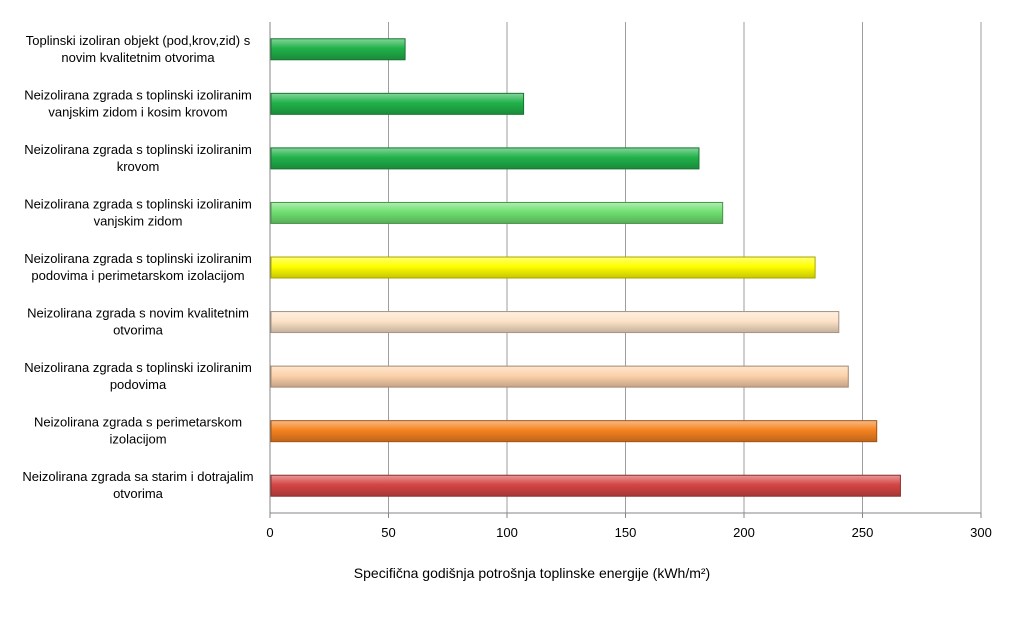 The height and width of the screenshot is (628, 1024). I want to click on x-tick-label: 200, so click(744, 532).